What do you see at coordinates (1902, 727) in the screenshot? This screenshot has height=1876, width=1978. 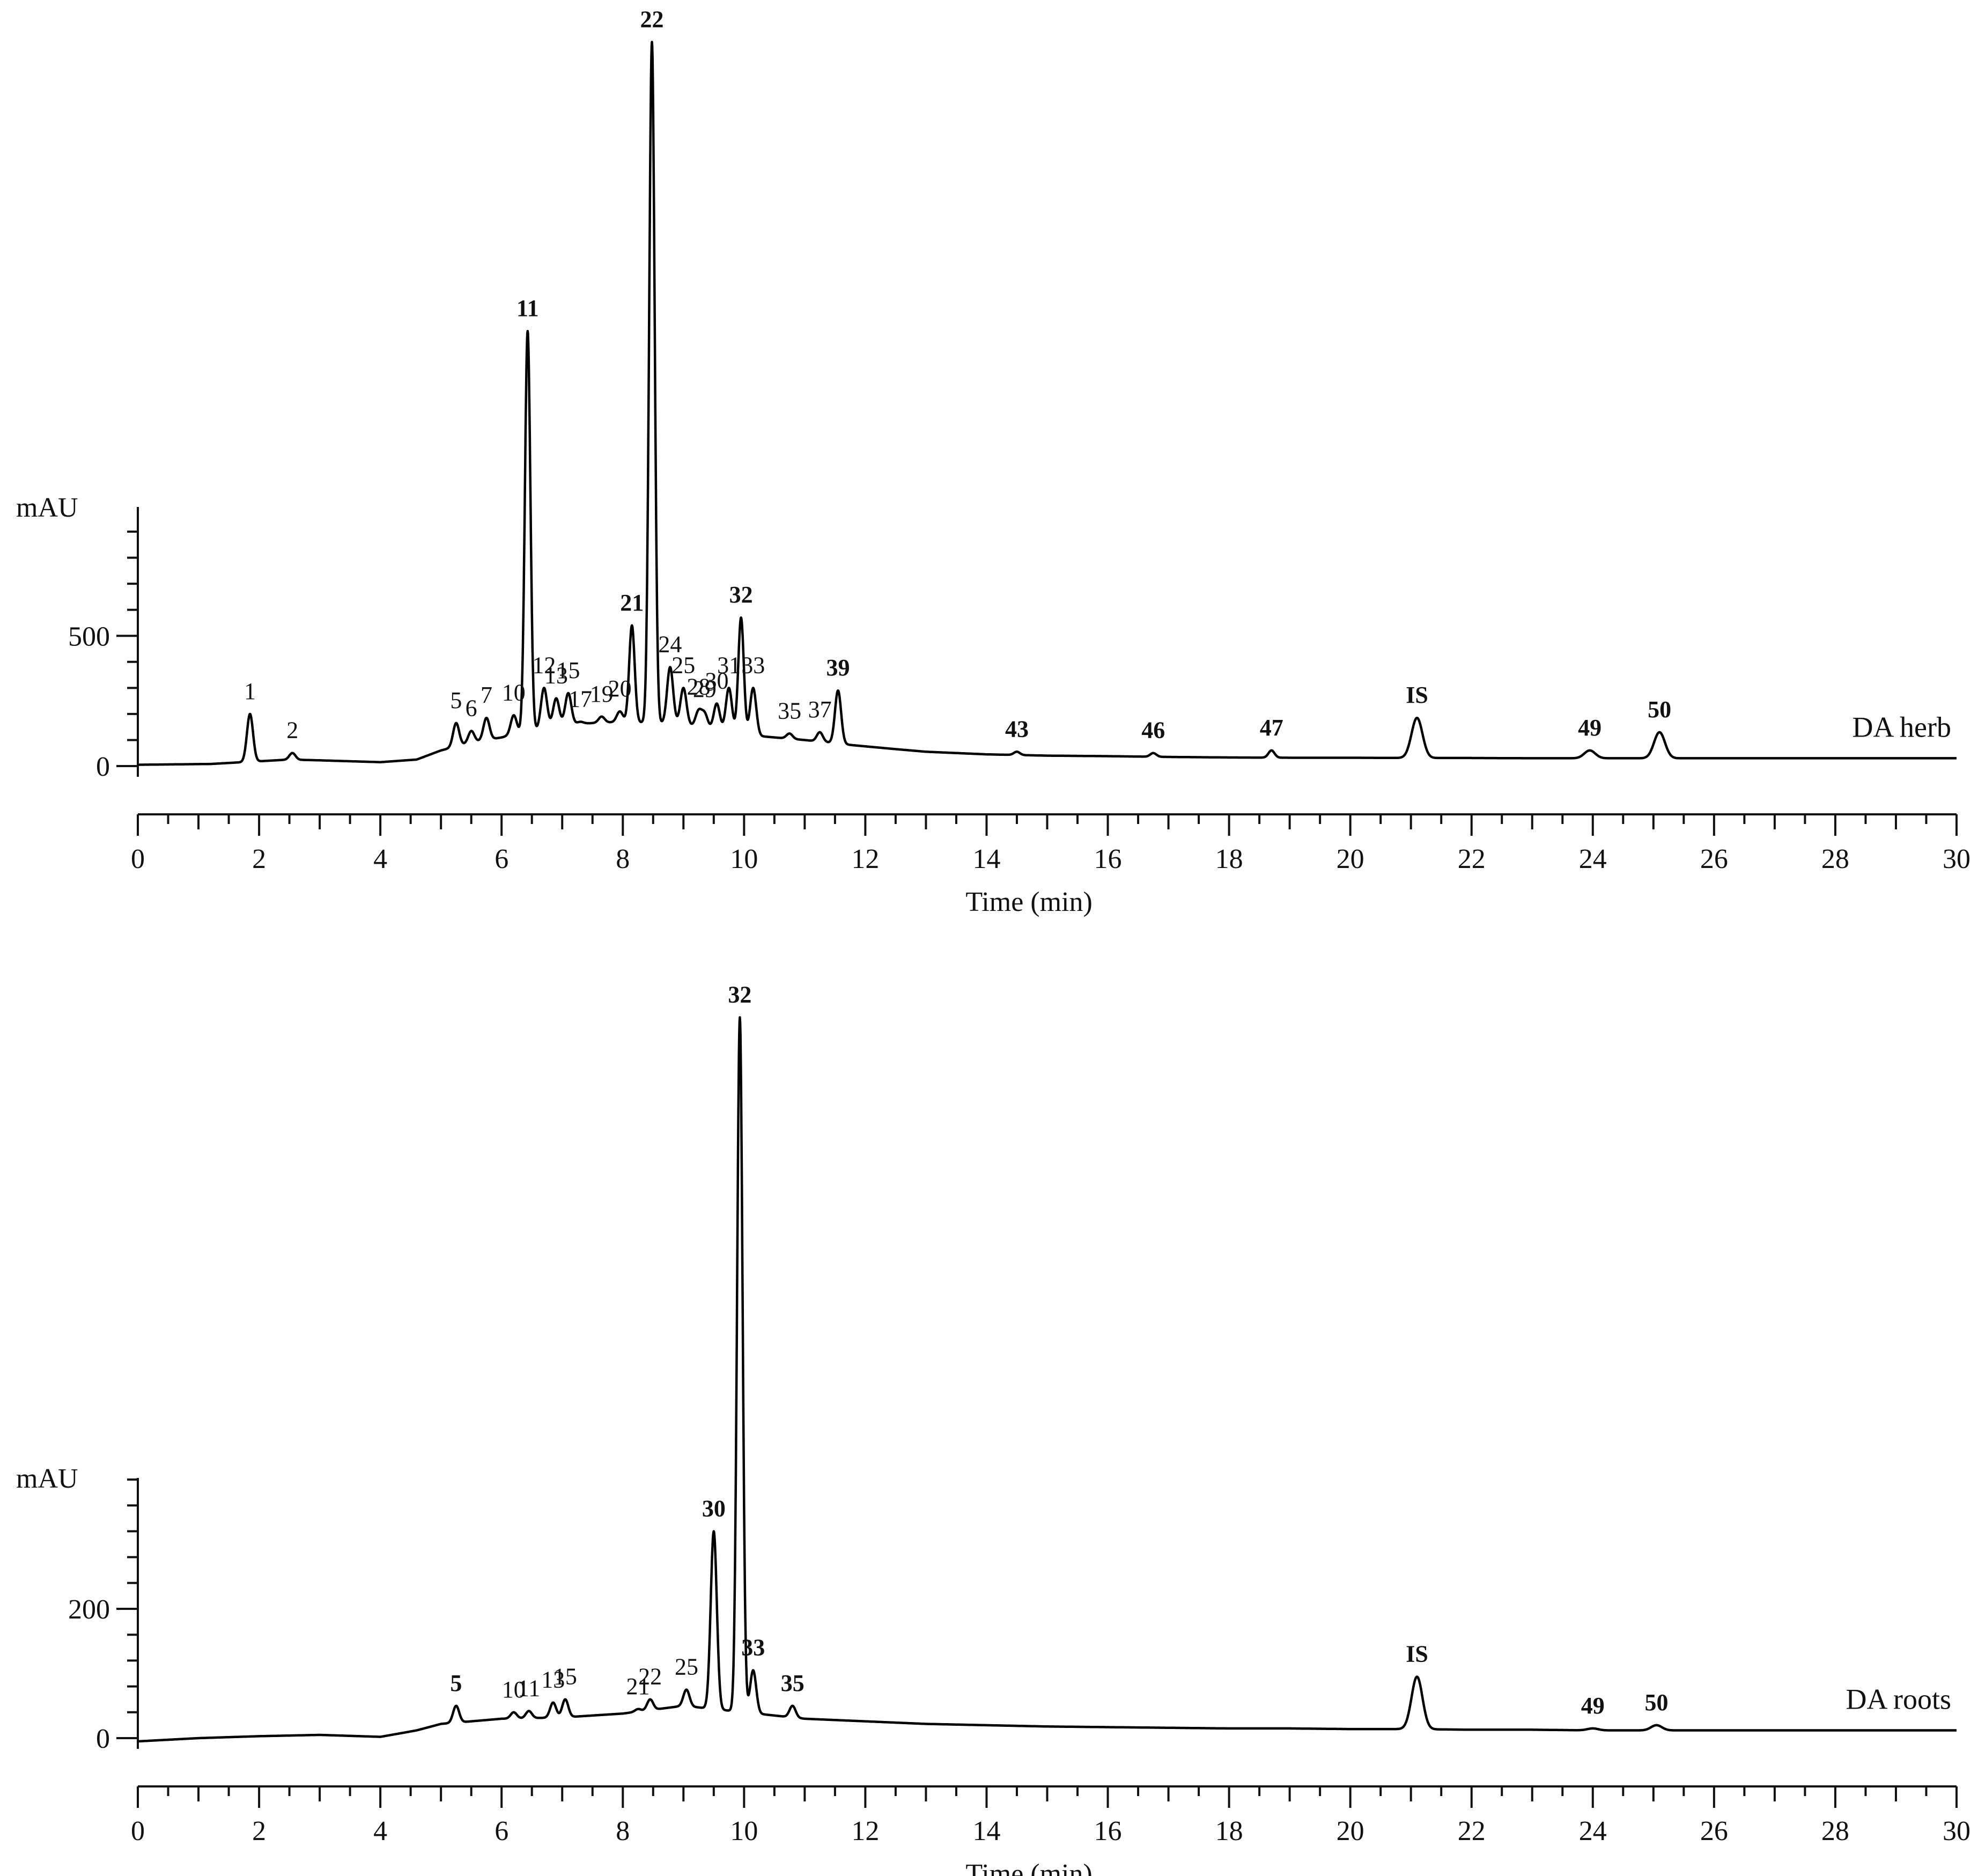 I see `sample-label: DA herb` at bounding box center [1902, 727].